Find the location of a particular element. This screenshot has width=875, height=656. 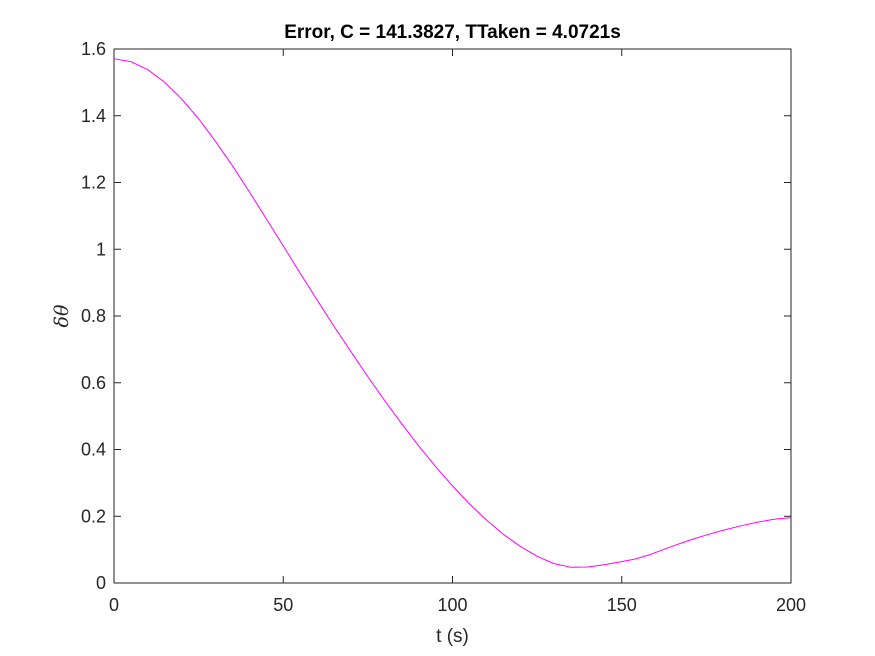

x-tick-label: 200 is located at coordinates (791, 605).